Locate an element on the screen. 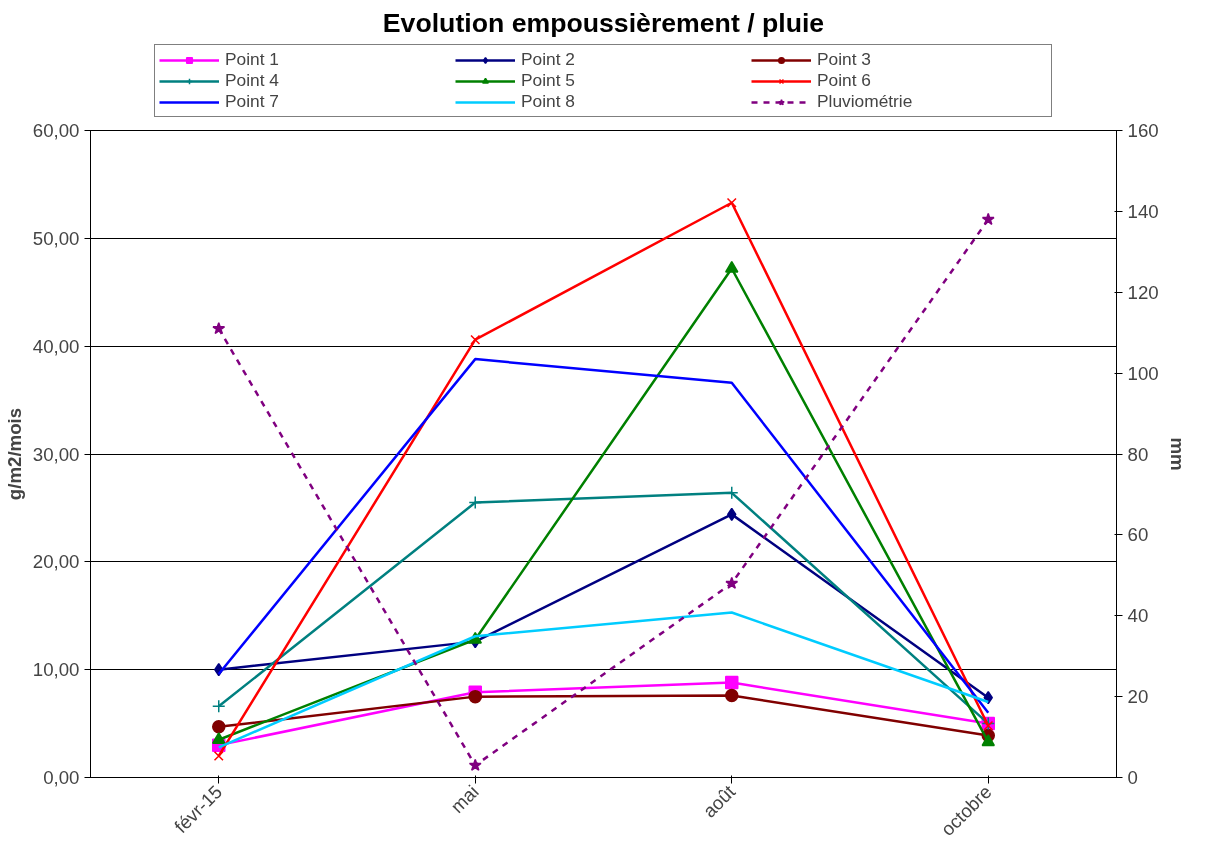 This screenshot has height=864, width=1217. y2-tick-label: 140 is located at coordinates (1143, 211).